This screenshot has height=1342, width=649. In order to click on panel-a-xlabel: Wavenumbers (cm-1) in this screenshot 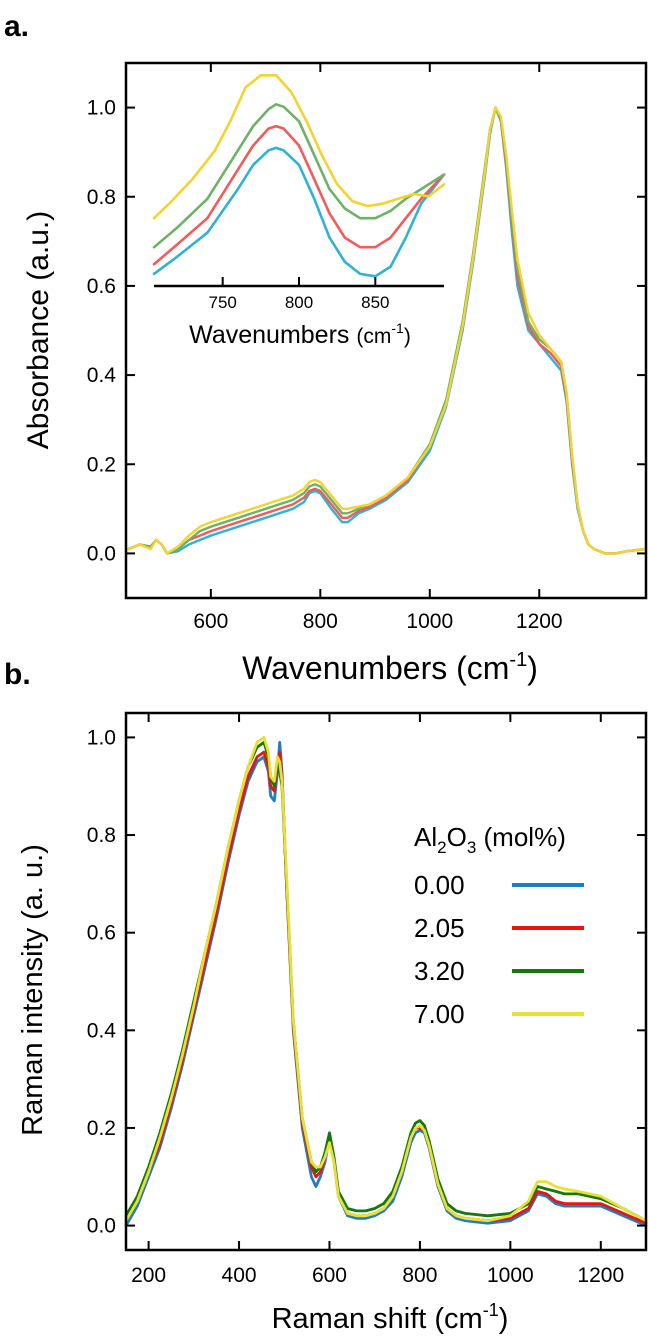, I will do `click(390, 667)`.